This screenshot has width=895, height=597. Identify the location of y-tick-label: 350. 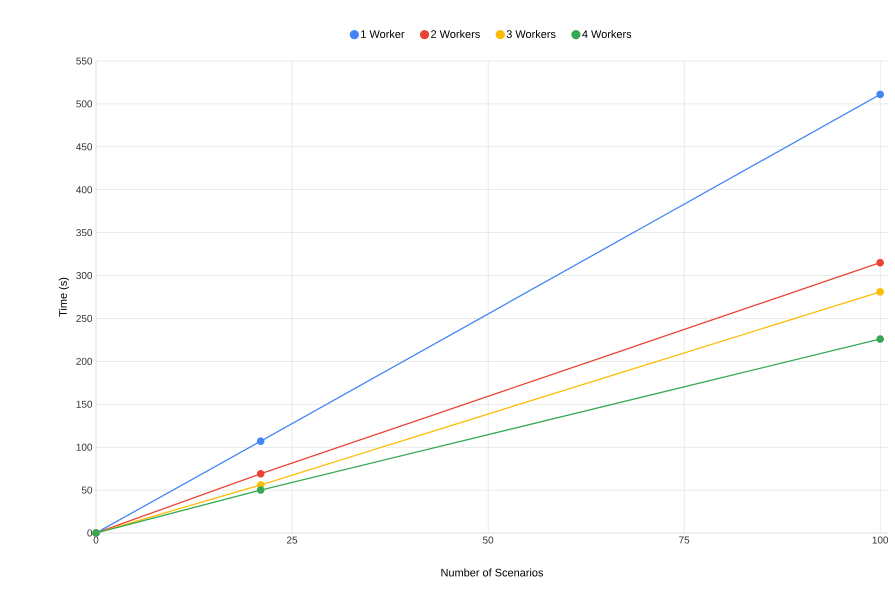
(84, 232).